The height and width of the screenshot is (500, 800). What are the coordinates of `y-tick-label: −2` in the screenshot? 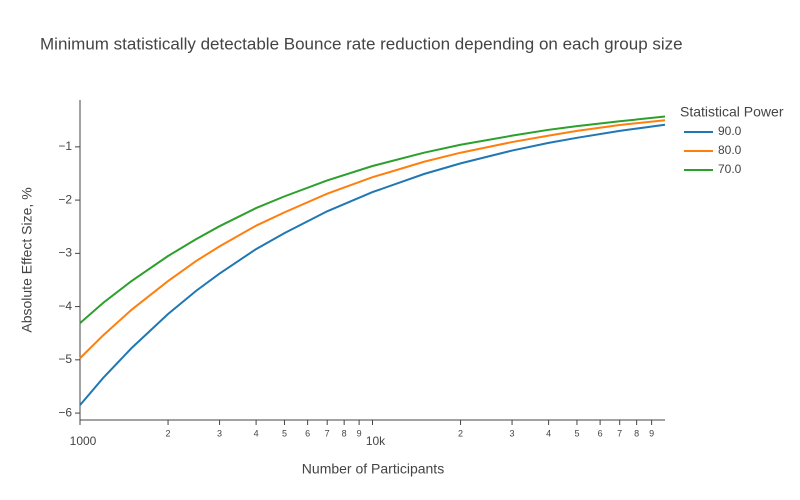 It's located at (65, 199).